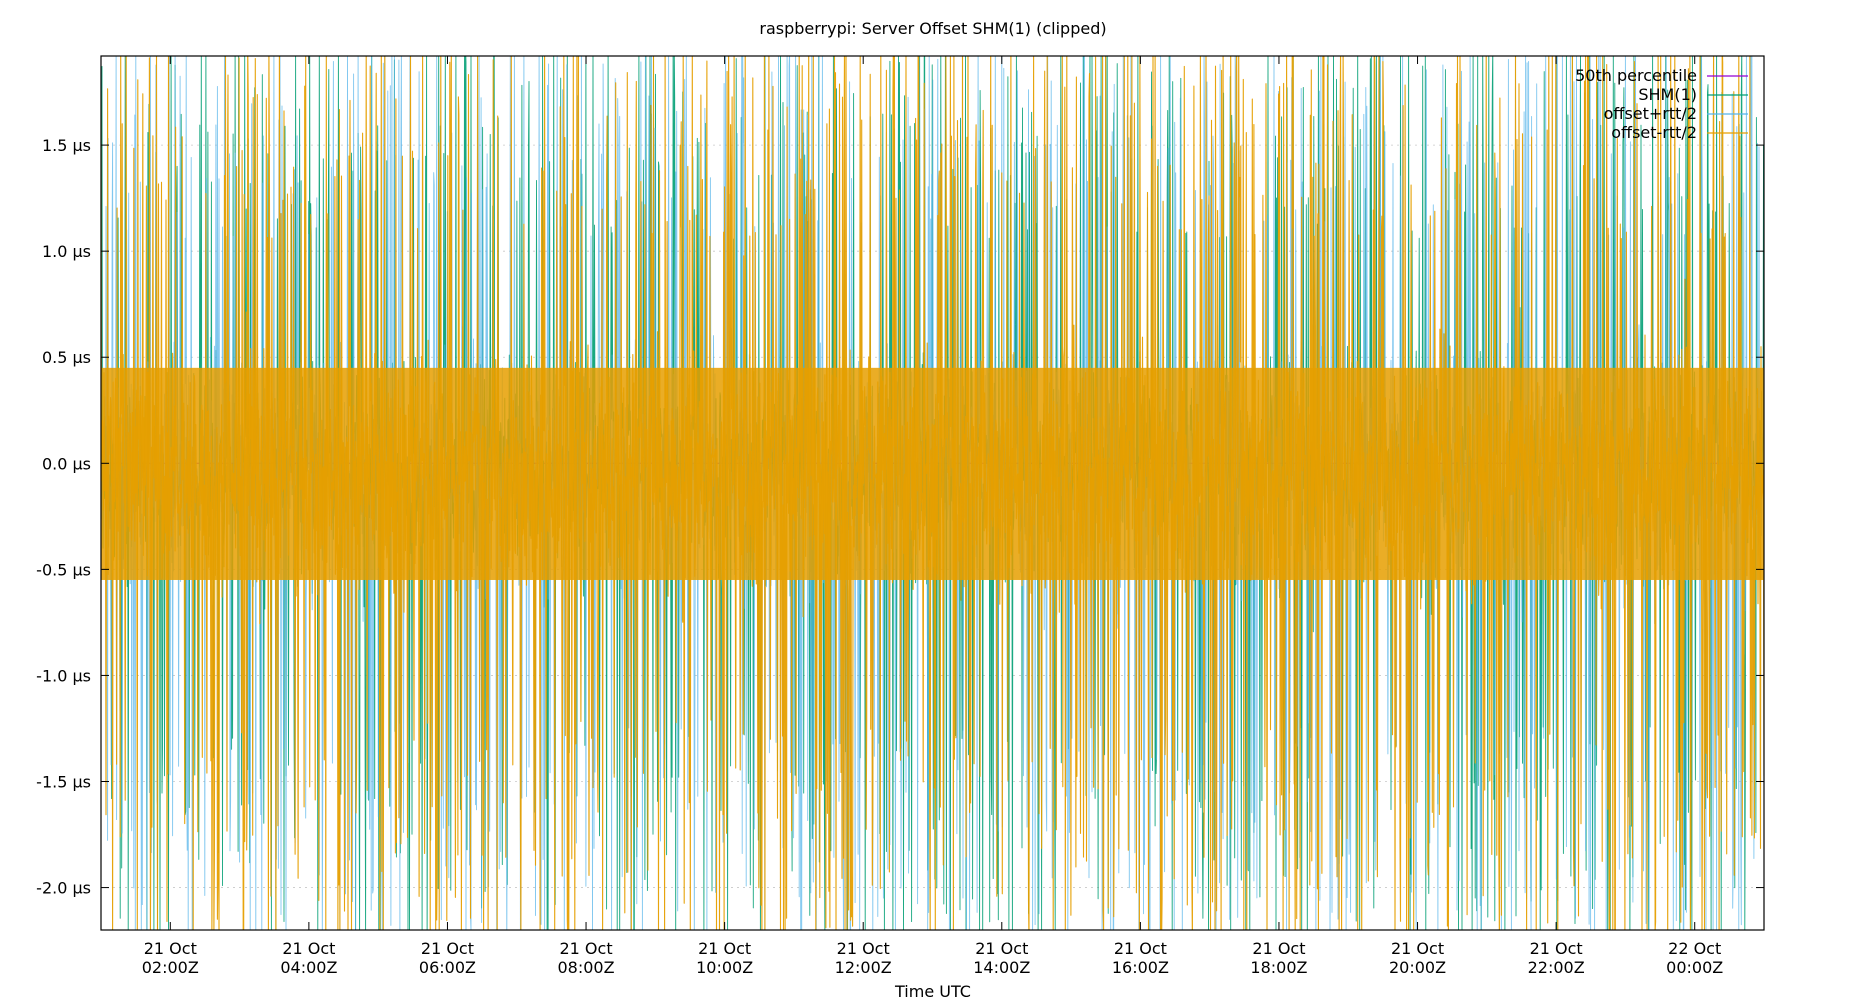  I want to click on x-tick-label-time: 02:00Z, so click(170, 967).